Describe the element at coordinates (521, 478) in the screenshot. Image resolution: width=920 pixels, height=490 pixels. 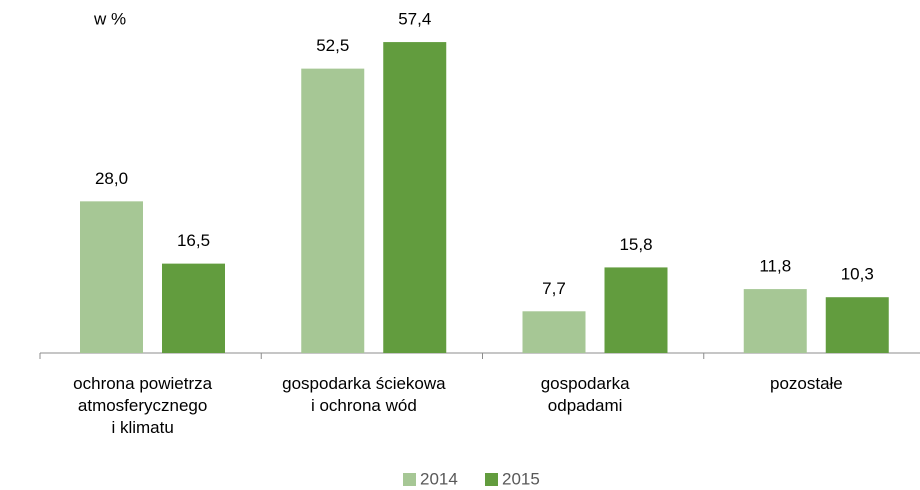
I see `legend-label: 2015` at that location.